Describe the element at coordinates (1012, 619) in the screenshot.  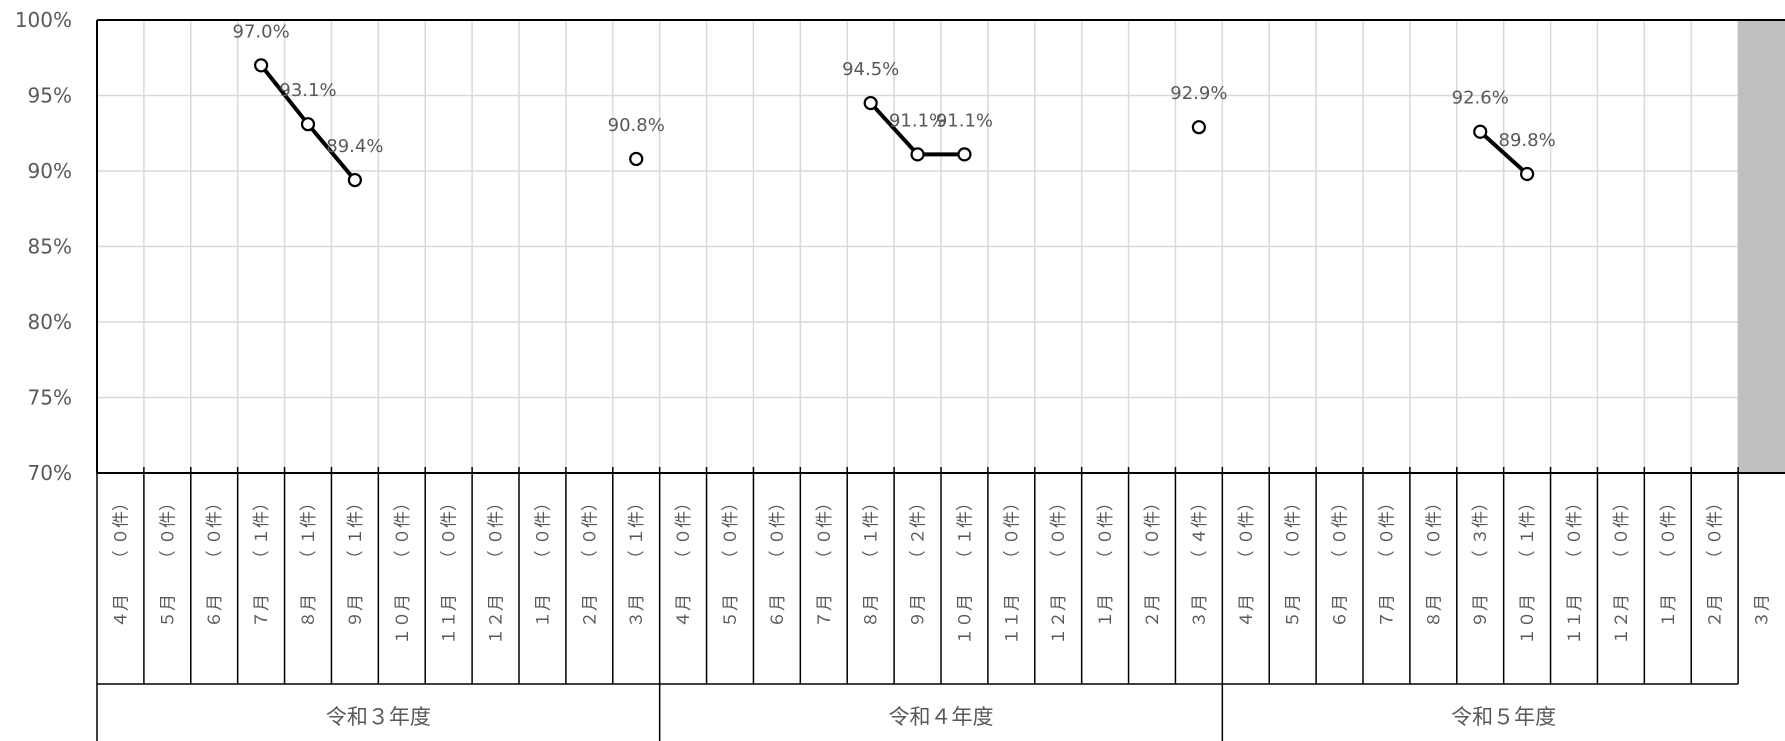
I see `category-month-label: １１月` at that location.